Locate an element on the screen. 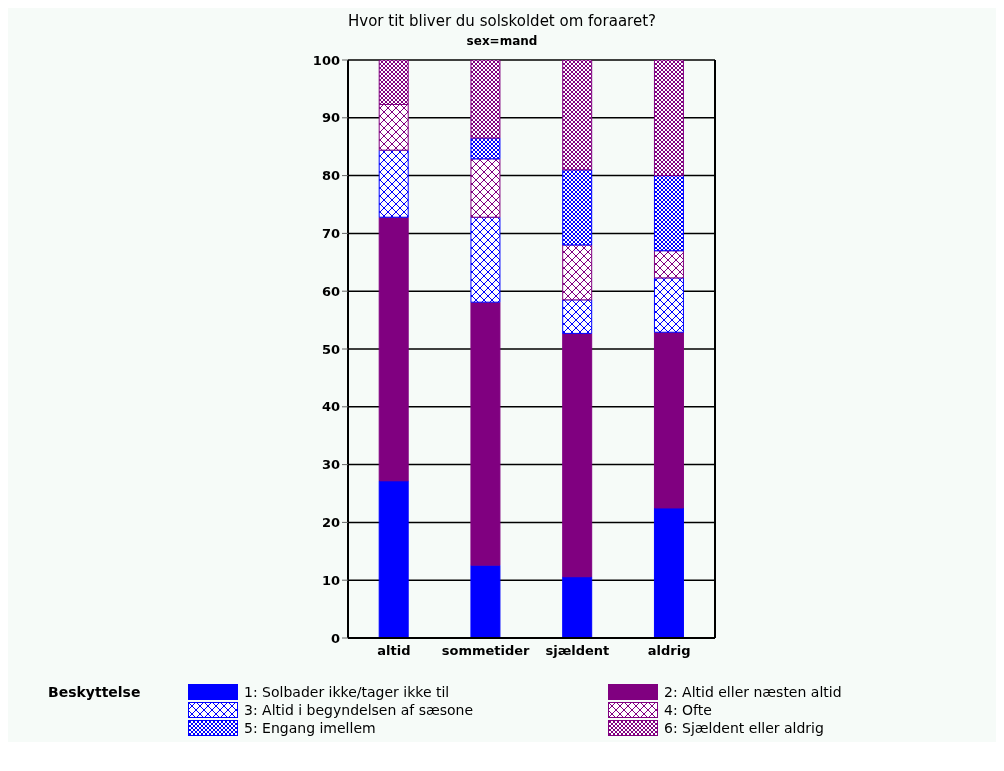  x-tick-label: altid is located at coordinates (394, 651).